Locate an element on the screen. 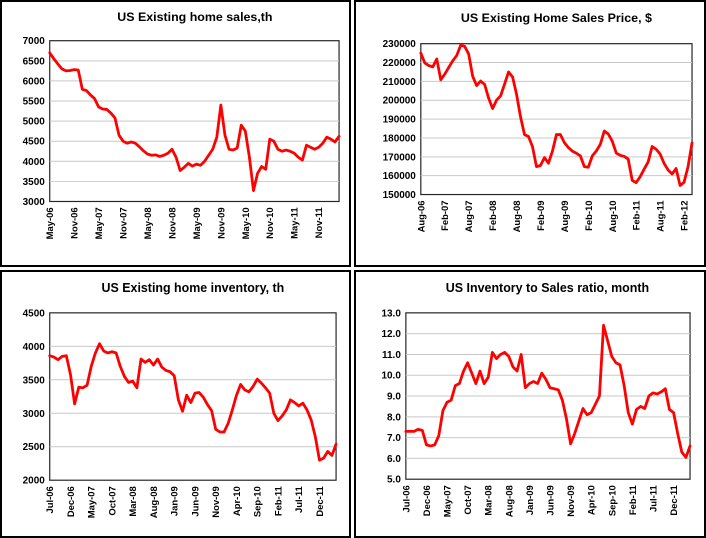 This screenshot has height=538, width=706. y-tick-label: 220000 is located at coordinates (400, 63).